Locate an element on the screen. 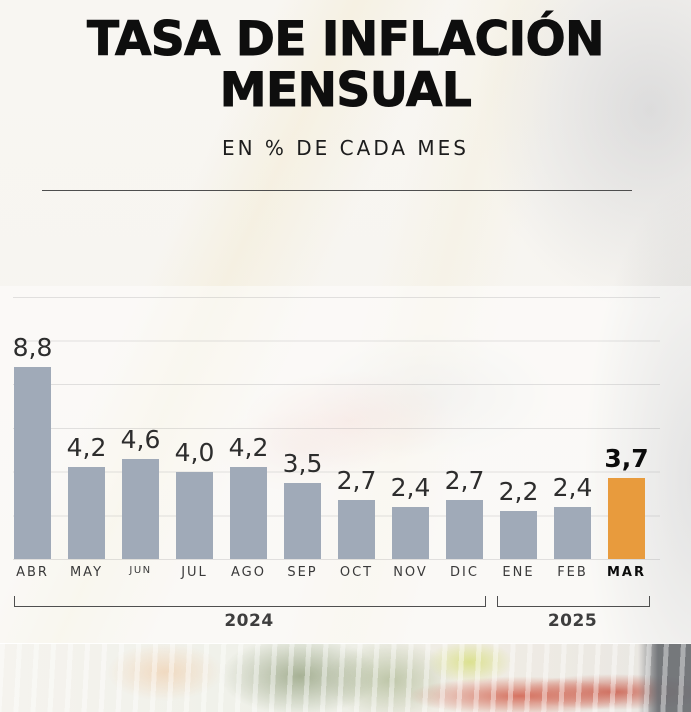  month-label-may: MAY is located at coordinates (86, 572).